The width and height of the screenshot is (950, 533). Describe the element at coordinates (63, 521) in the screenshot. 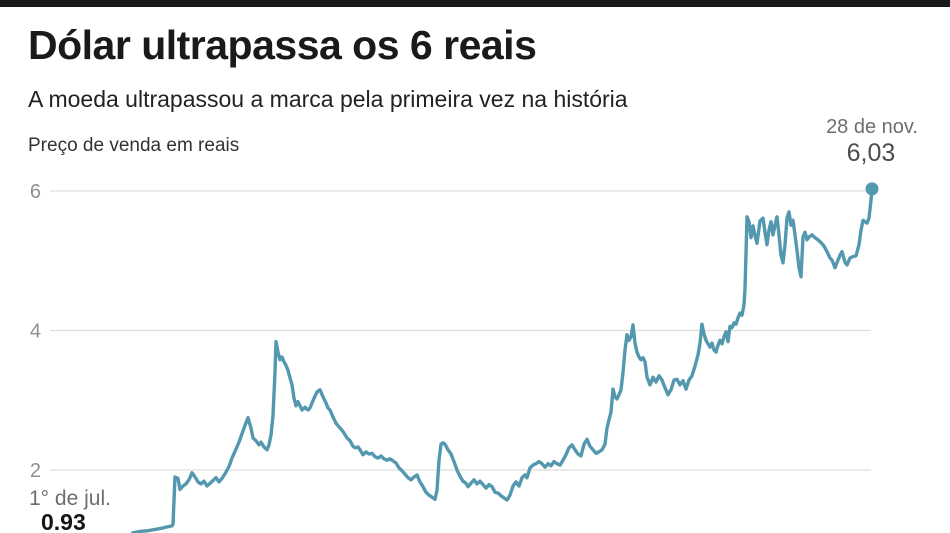

I see `start-annotation-value: 0.93` at that location.